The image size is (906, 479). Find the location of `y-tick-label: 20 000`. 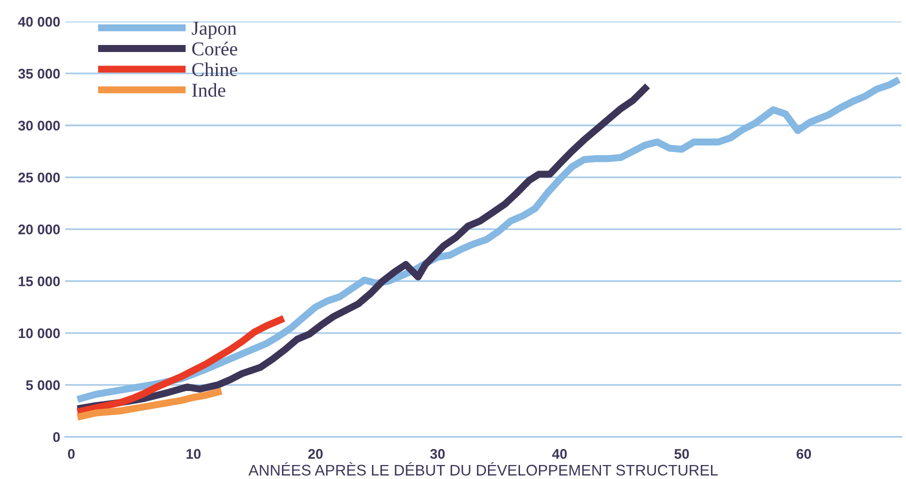

y-tick-label: 20 000 is located at coordinates (39, 229).